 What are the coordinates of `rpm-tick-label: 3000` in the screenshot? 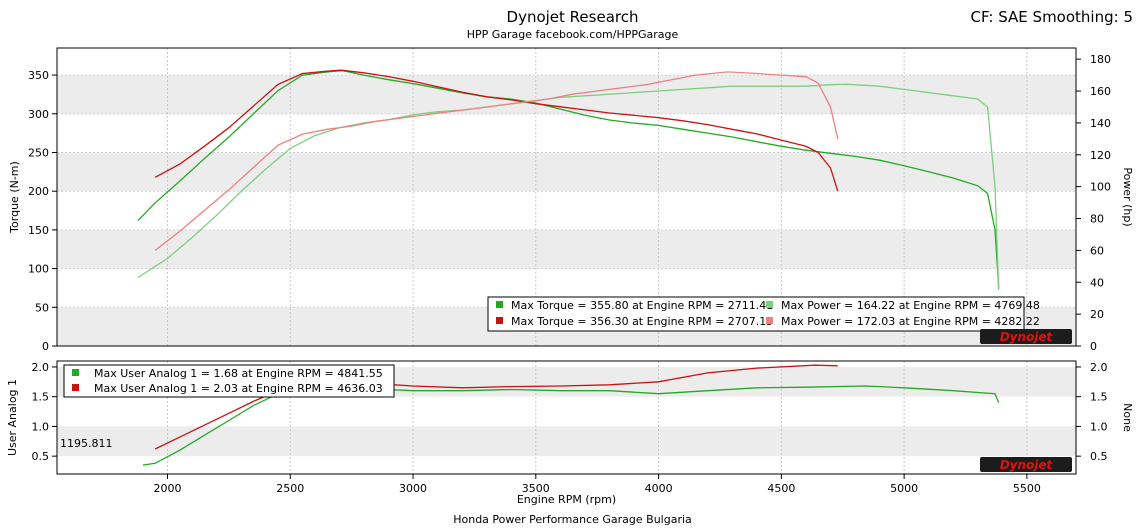 It's located at (413, 488).